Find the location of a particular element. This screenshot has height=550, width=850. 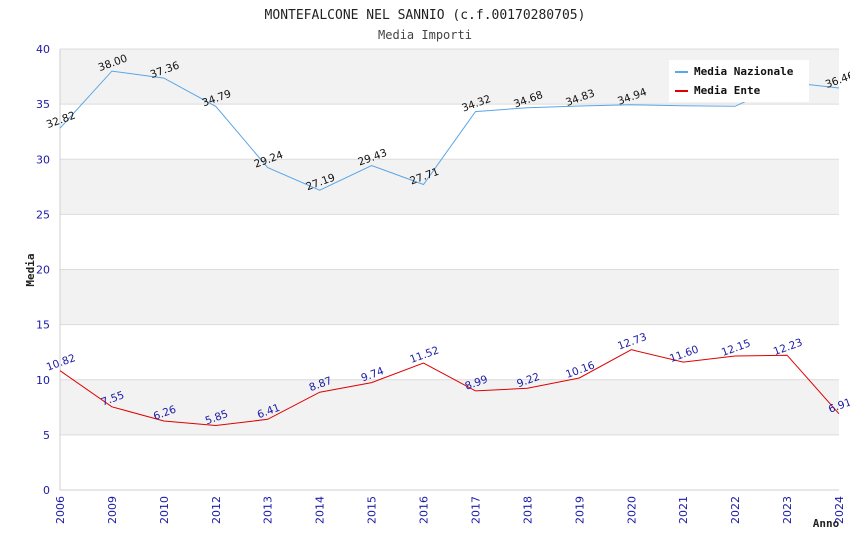

x-tick-label: 2010 is located at coordinates (164, 510).